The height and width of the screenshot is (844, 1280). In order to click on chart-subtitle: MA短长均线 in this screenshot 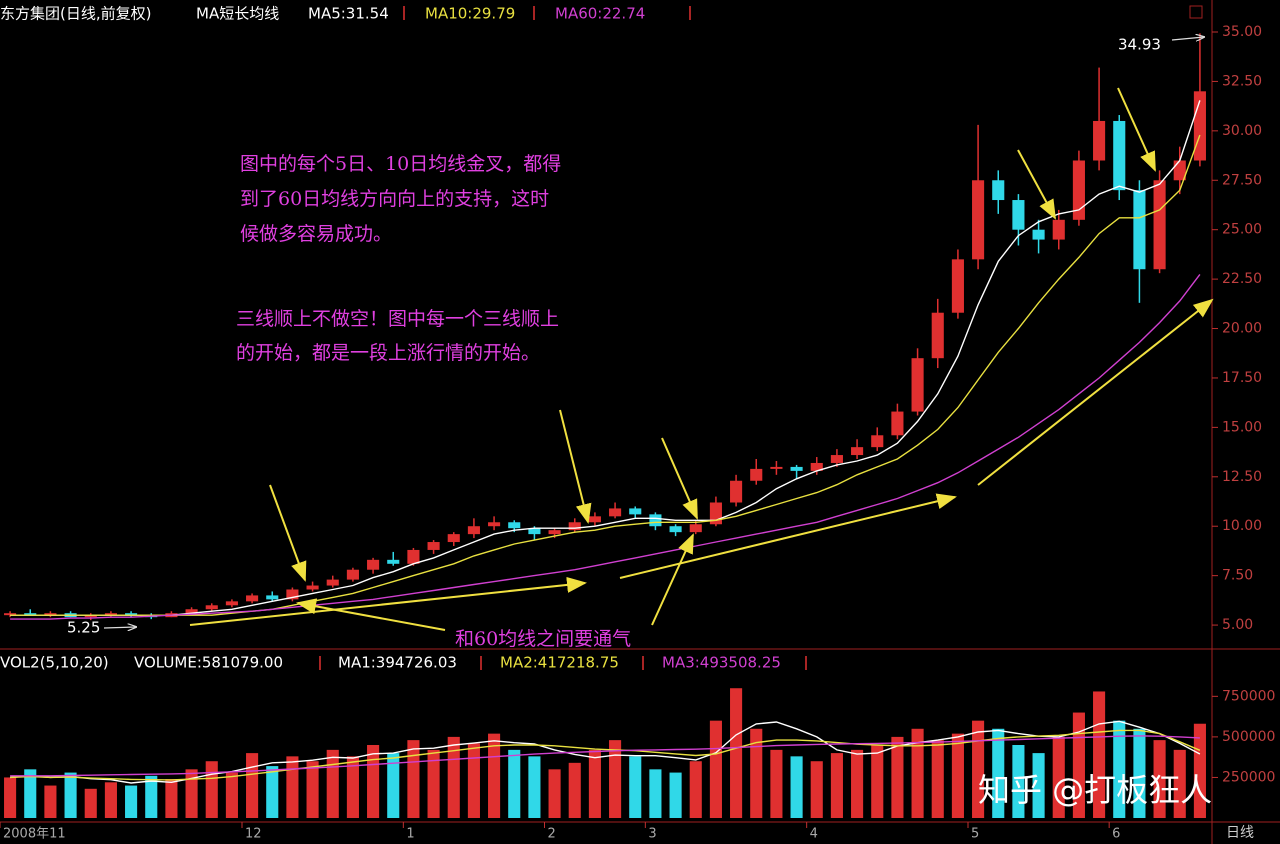, I will do `click(237, 14)`.